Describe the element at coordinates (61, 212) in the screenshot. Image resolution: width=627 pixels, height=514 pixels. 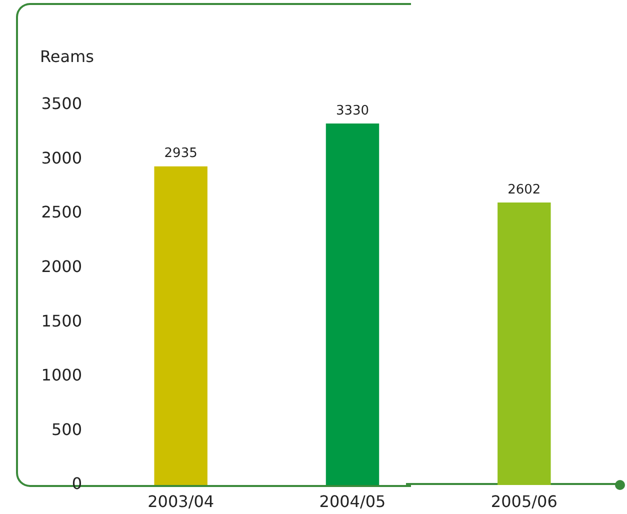
I see `y-tick-label: 2500` at that location.